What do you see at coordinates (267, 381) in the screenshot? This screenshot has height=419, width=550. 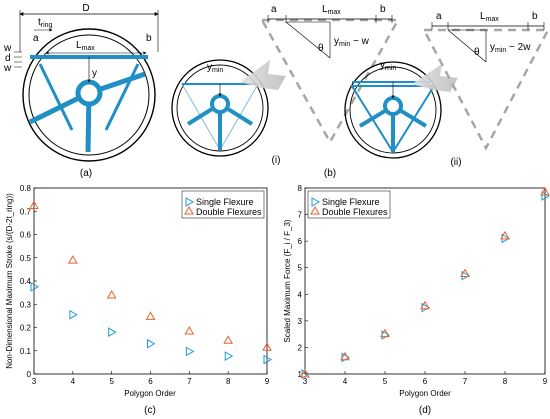 I see `chart-c-xtick-label: 9` at bounding box center [267, 381].